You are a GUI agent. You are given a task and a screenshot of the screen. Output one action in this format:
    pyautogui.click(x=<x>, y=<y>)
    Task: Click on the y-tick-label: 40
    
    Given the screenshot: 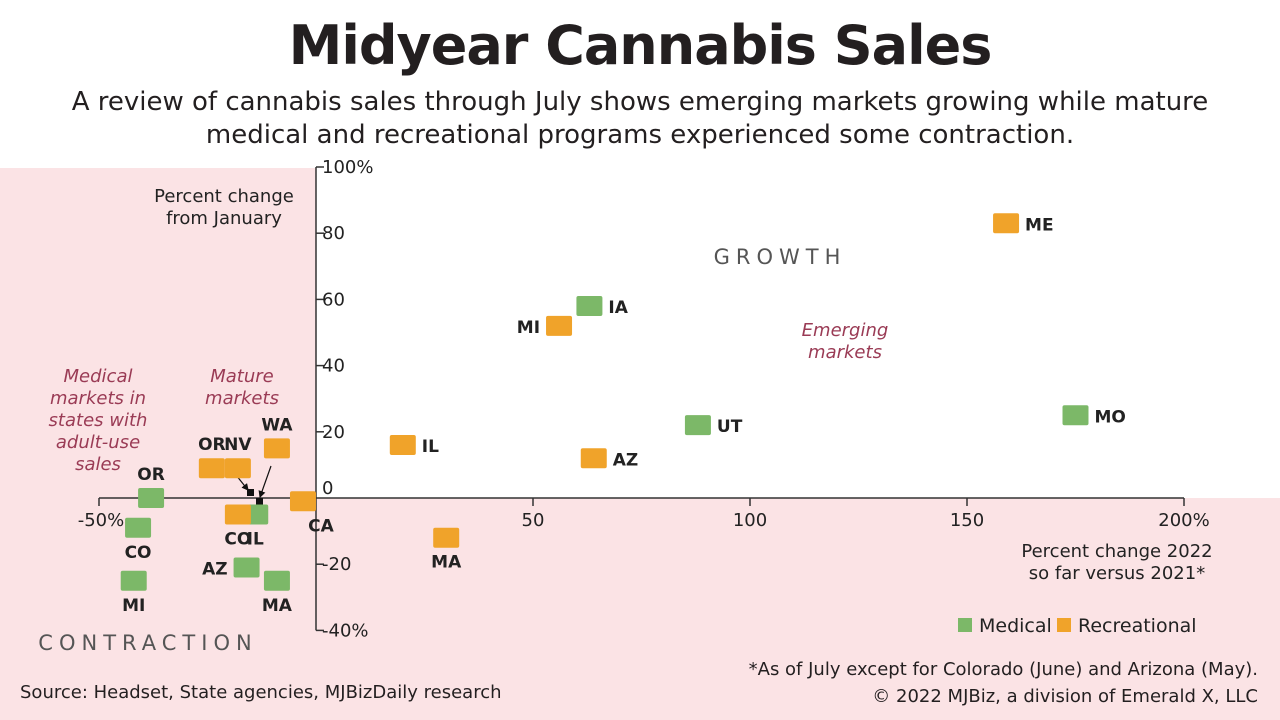 What is the action you would take?
    pyautogui.click(x=333, y=366)
    